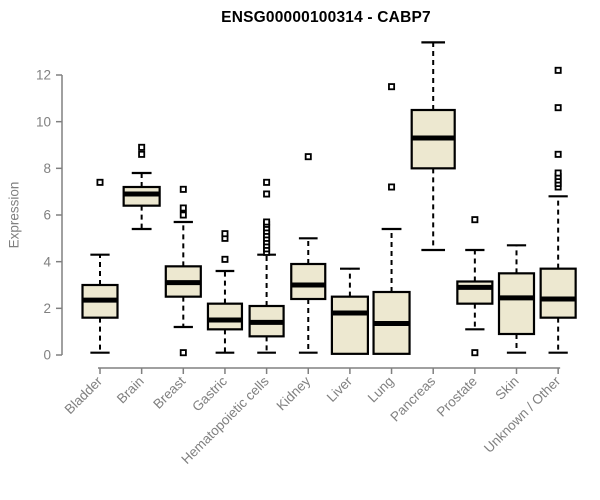 The image size is (600, 500). What do you see at coordinates (522, 414) in the screenshot?
I see `x-tick-label: Unknown / Other` at bounding box center [522, 414].